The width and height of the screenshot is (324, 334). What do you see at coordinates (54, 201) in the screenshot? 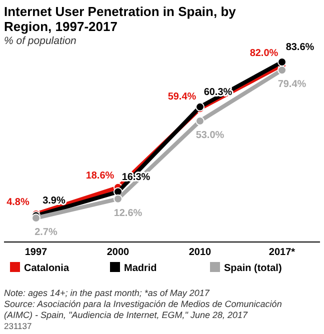
I see `data-label: 3.9%` at bounding box center [54, 201].